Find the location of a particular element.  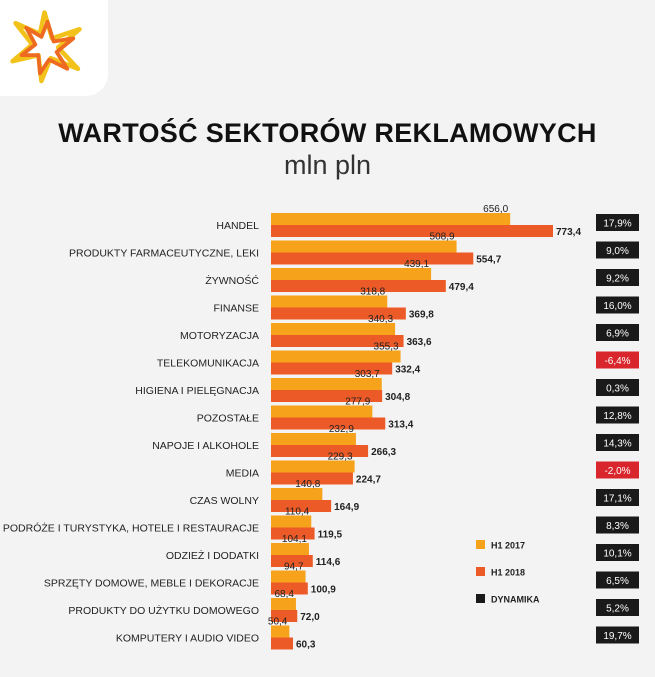

value-label-h1-2018: 266,3 is located at coordinates (383, 452).